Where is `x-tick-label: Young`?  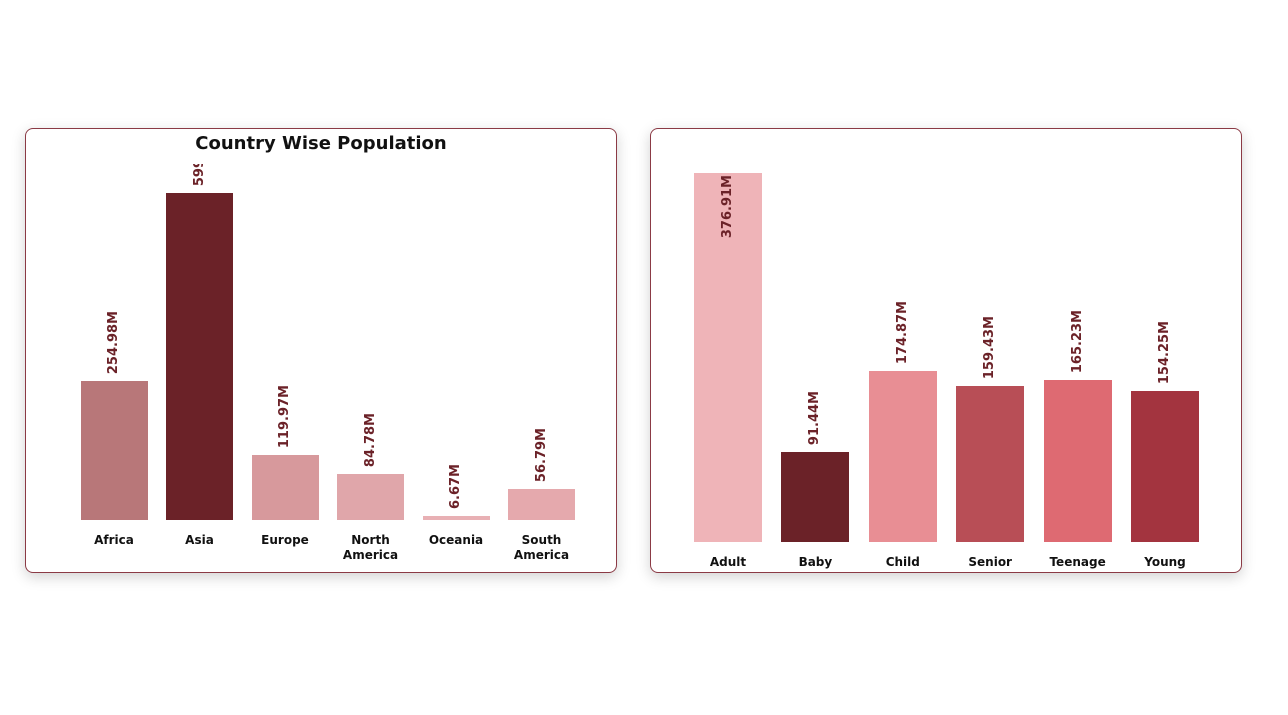 x-tick-label: Young is located at coordinates (1165, 562).